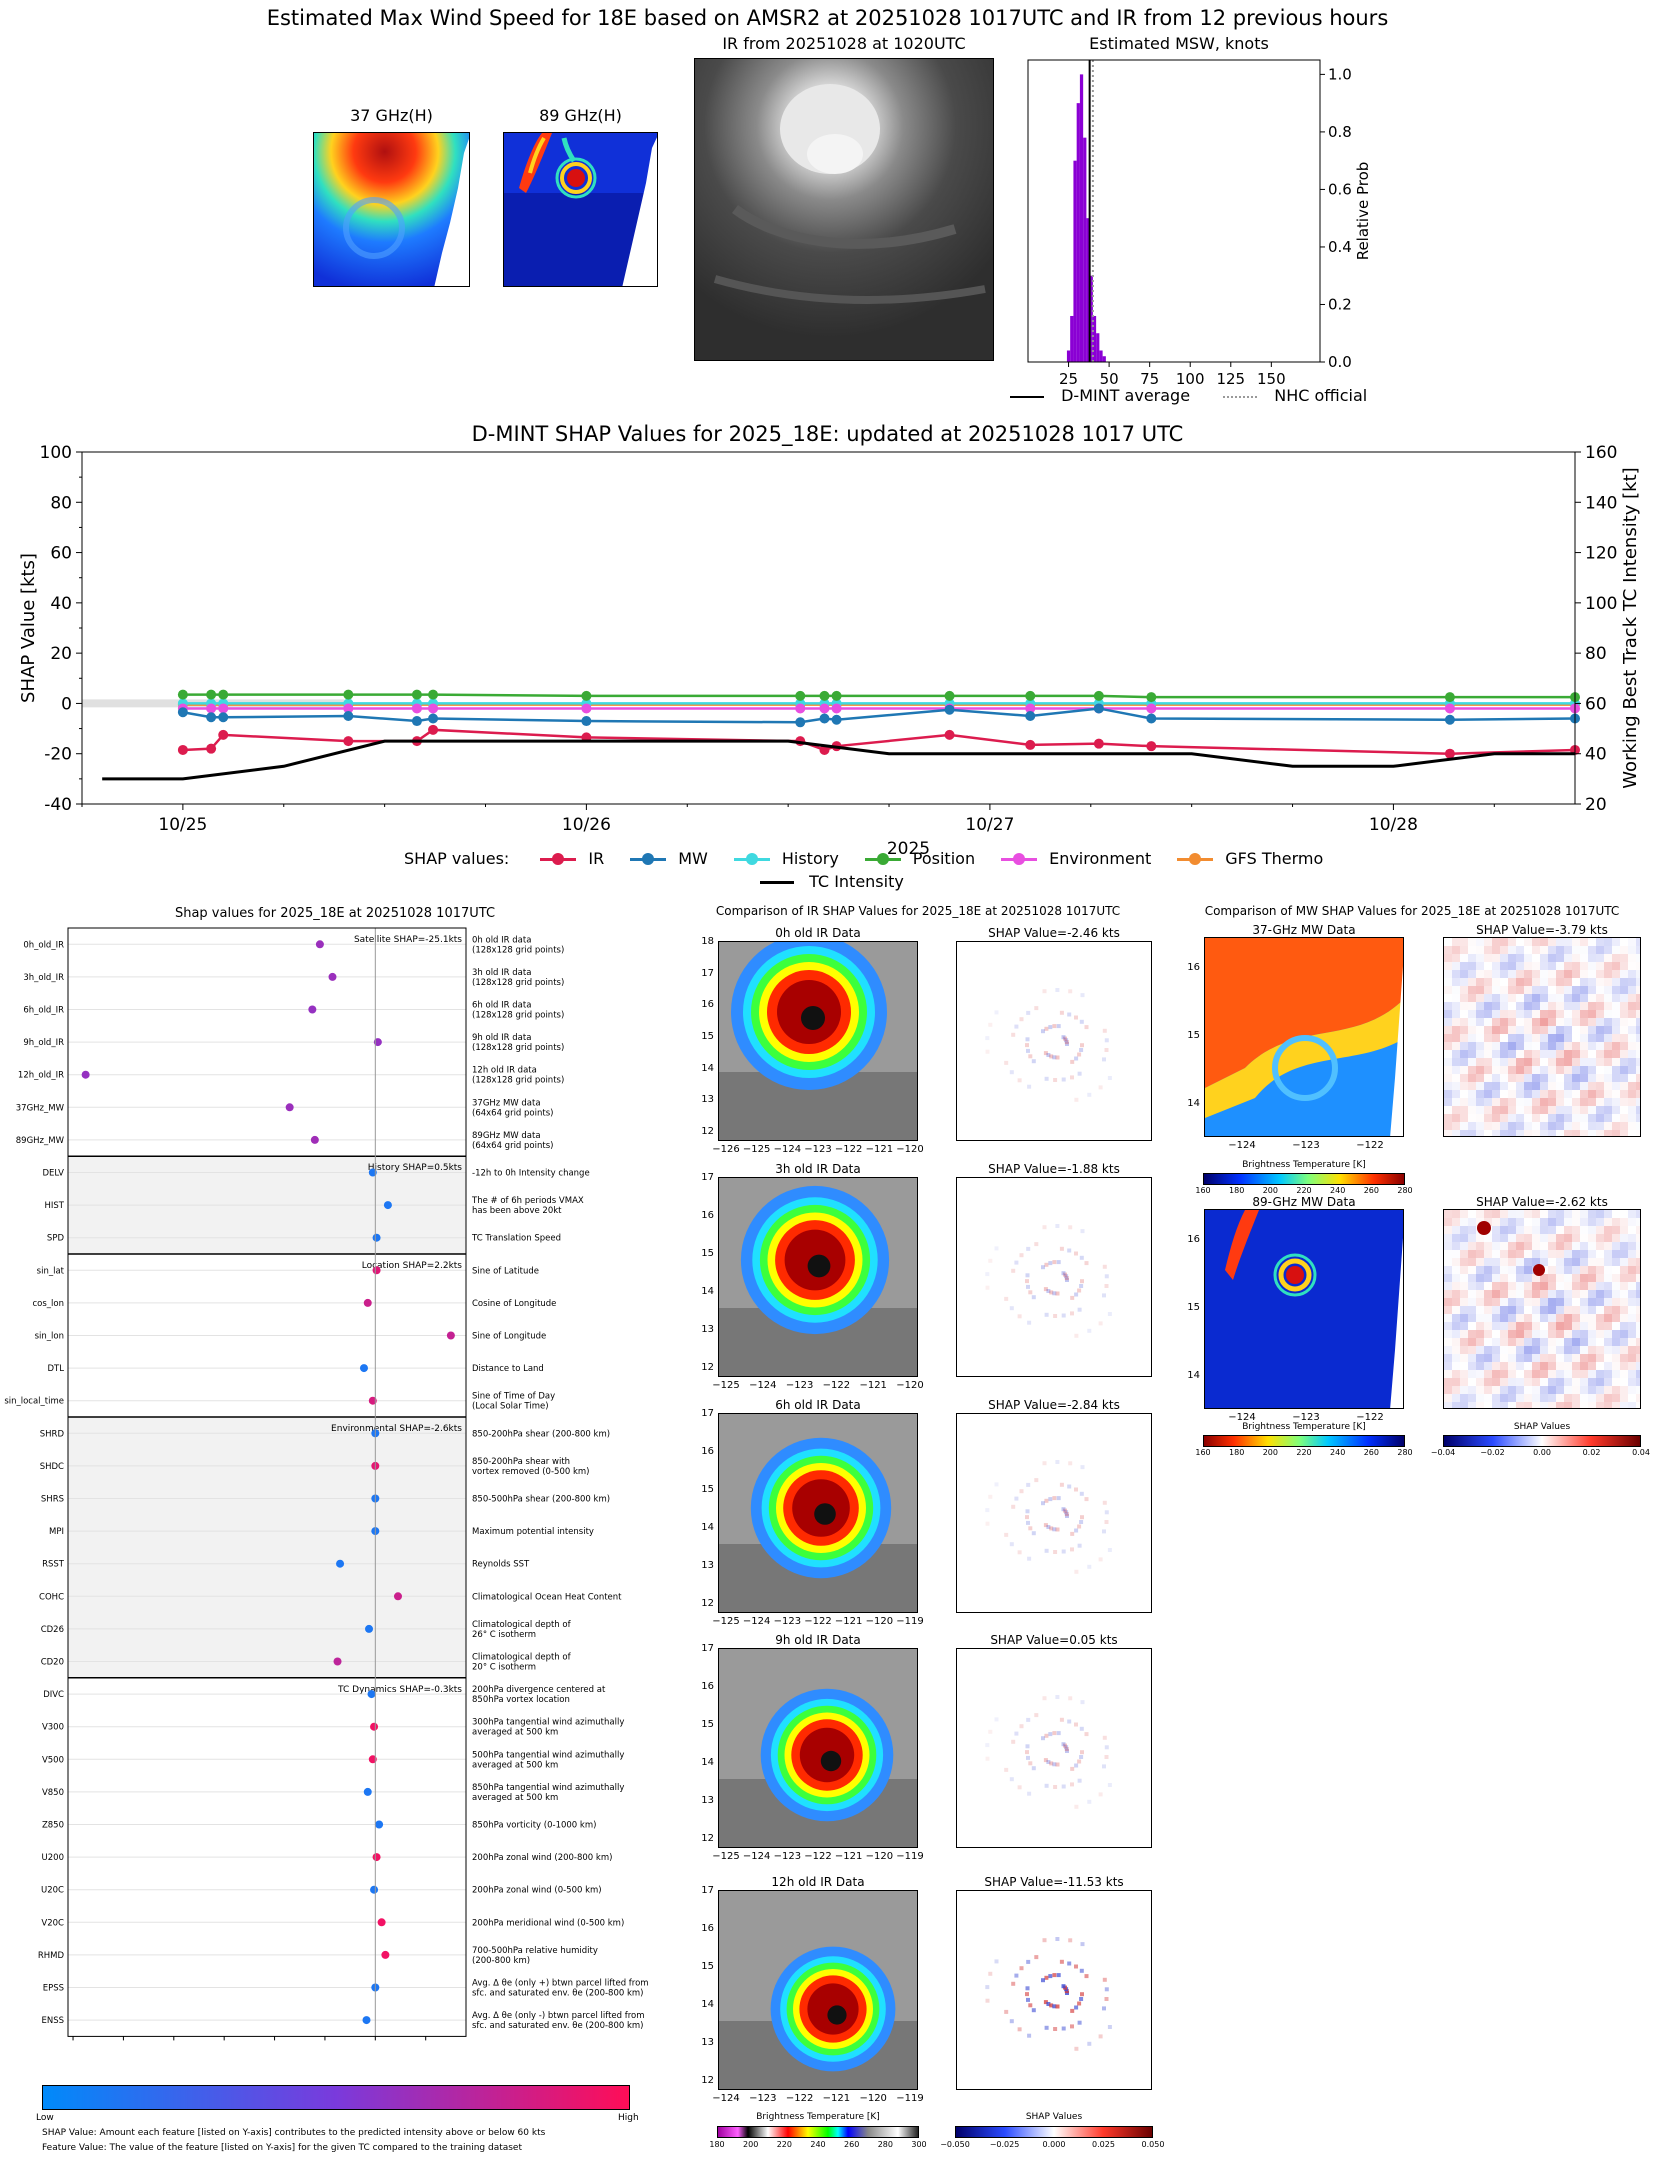 This screenshot has width=1655, height=2158. What do you see at coordinates (1393, 825) in the screenshot?
I see `ts-x-tick-label: 10/28` at bounding box center [1393, 825].